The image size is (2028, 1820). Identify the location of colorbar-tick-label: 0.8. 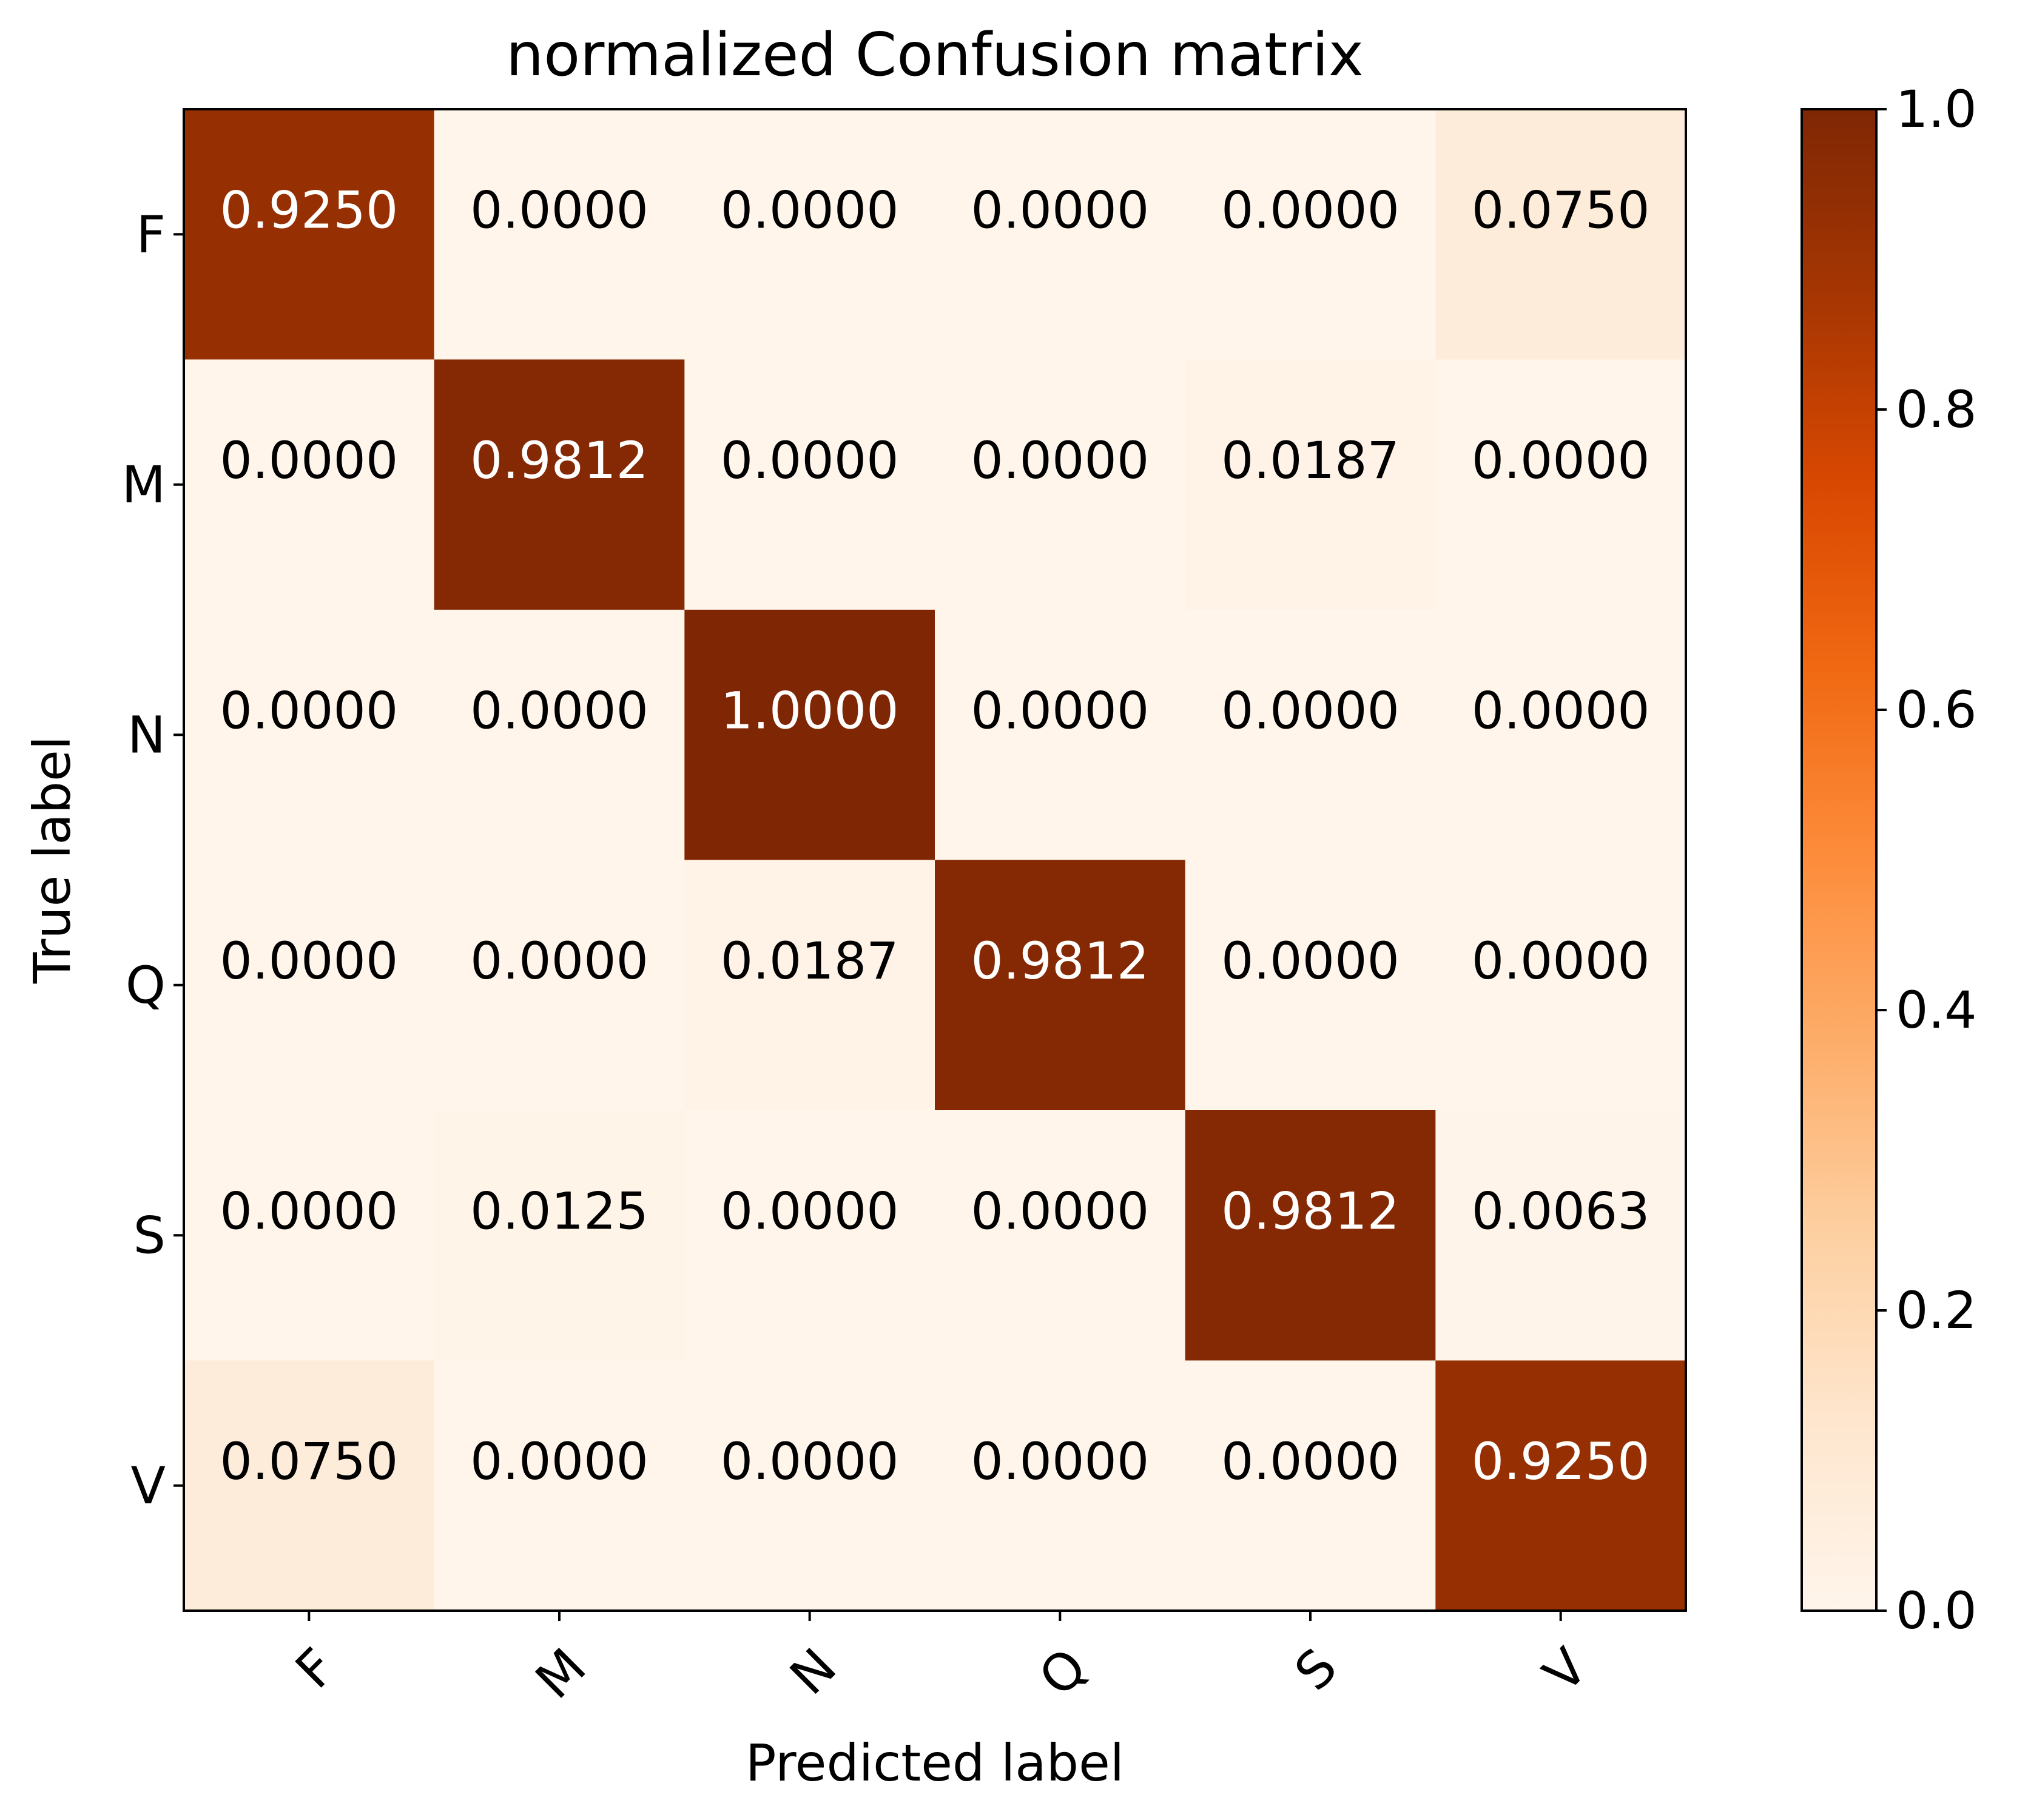
(1936, 409).